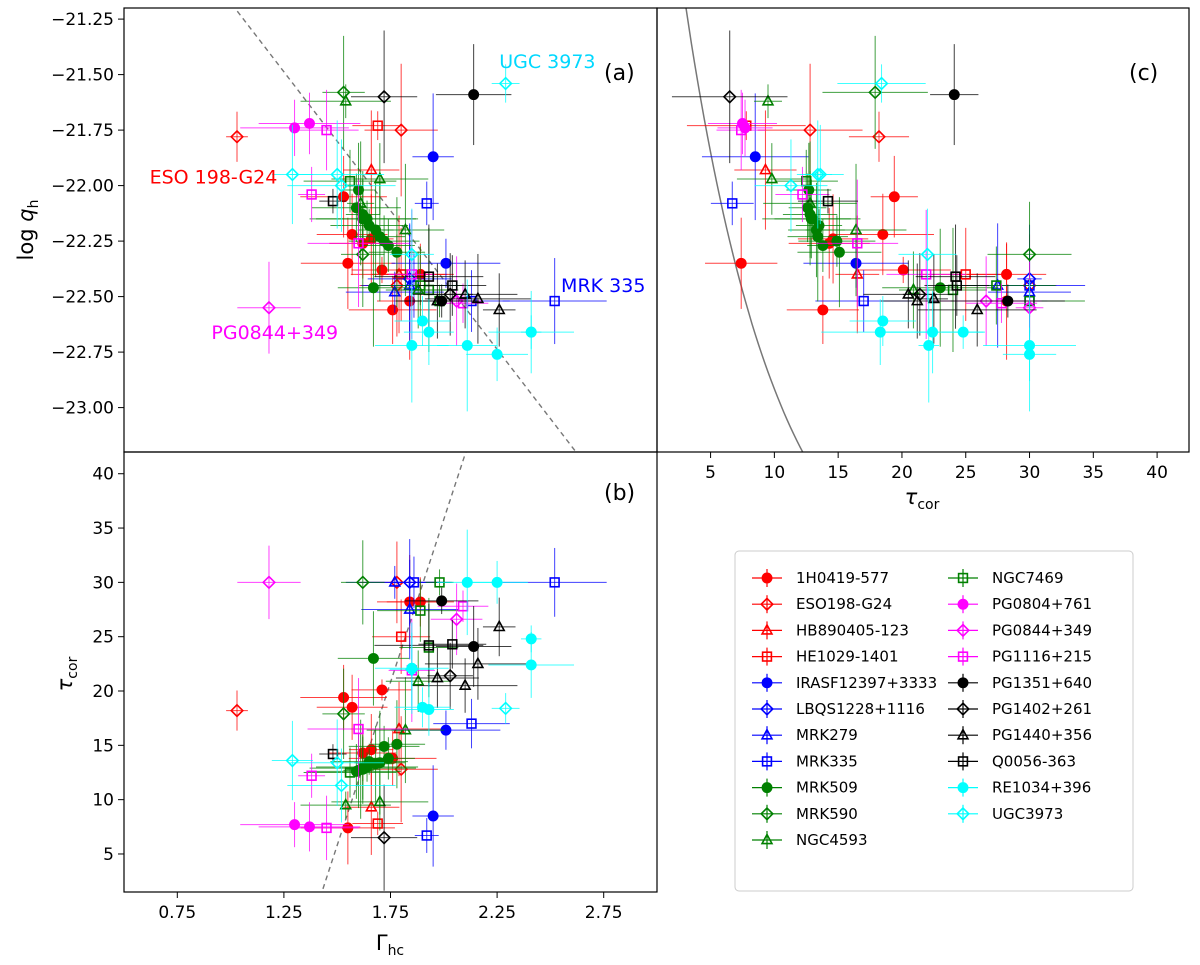 This screenshot has width=1200, height=965. What do you see at coordinates (1093, 473) in the screenshot?
I see `xtick-label: 35` at bounding box center [1093, 473].